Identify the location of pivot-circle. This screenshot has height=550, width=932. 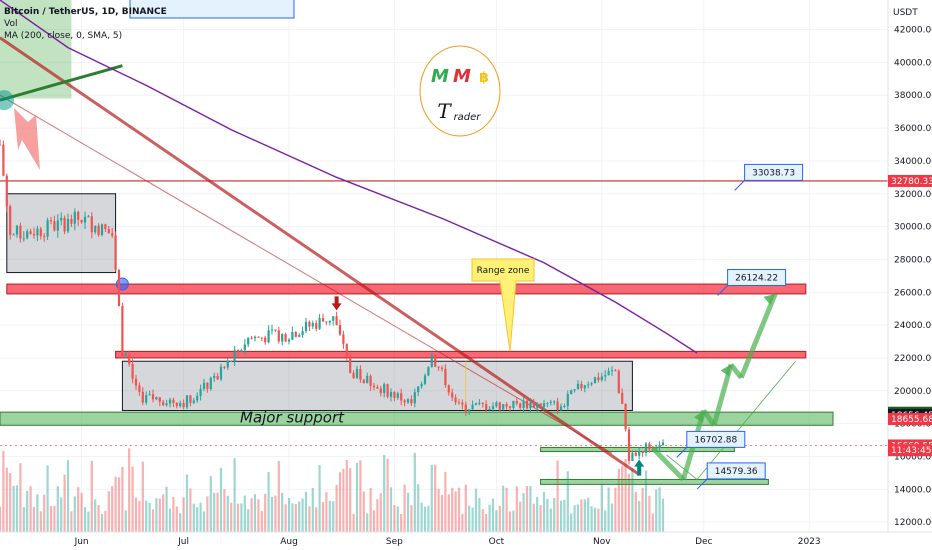
(7, 100).